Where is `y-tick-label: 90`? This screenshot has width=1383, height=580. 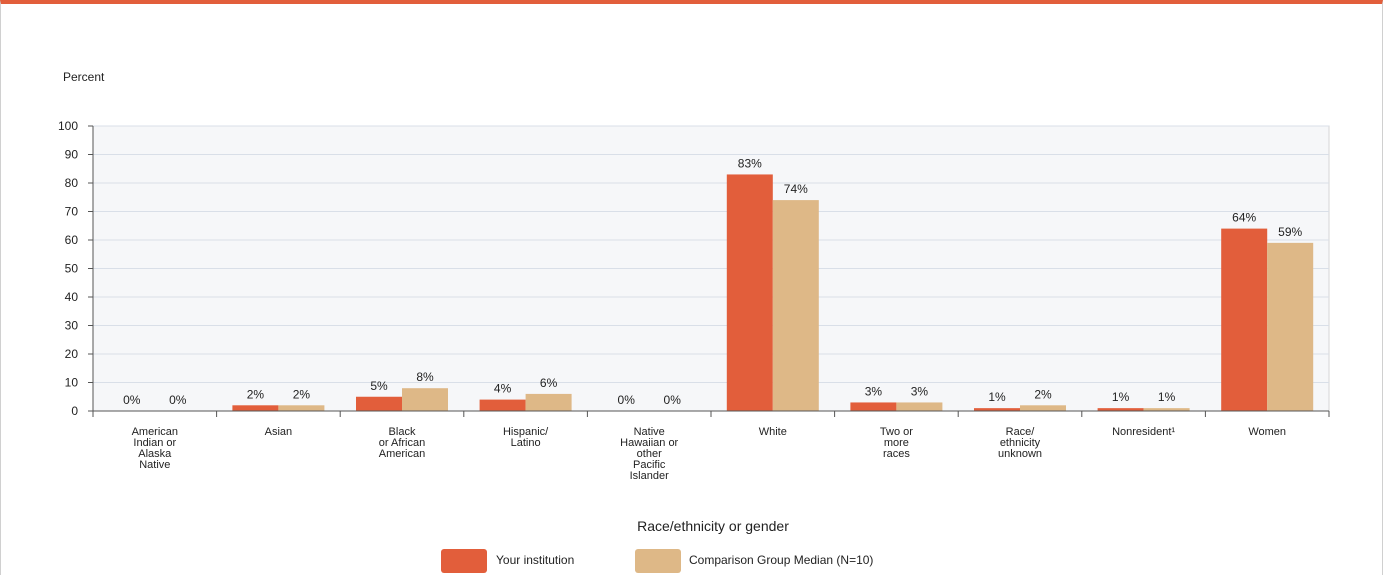
y-tick-label: 90 is located at coordinates (72, 155).